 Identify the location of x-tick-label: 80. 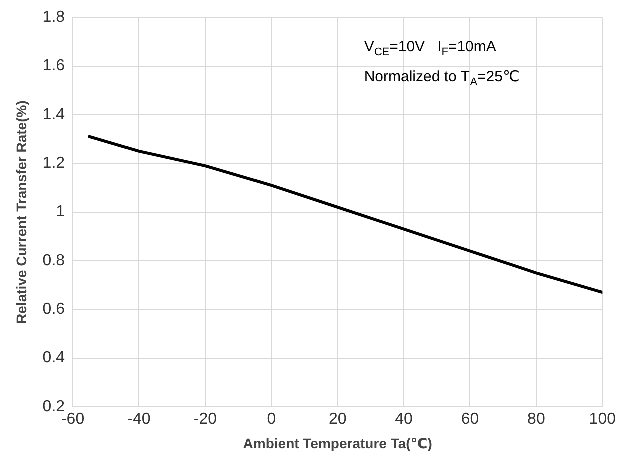
(537, 419).